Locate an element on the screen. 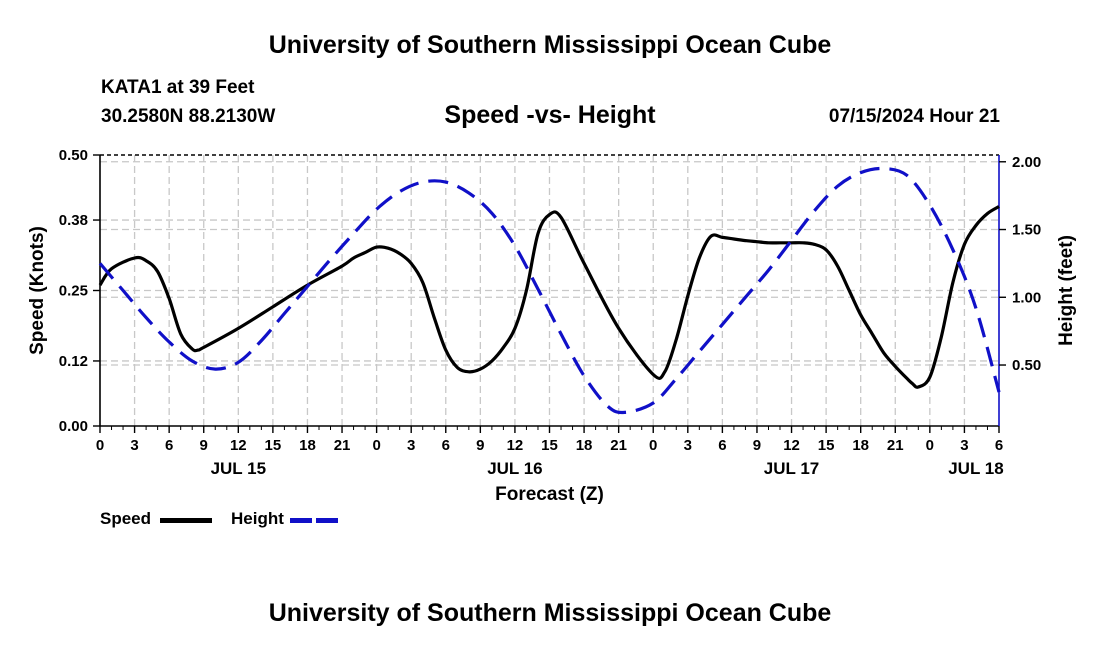  y2-tick-label: 2.00 is located at coordinates (1026, 162).